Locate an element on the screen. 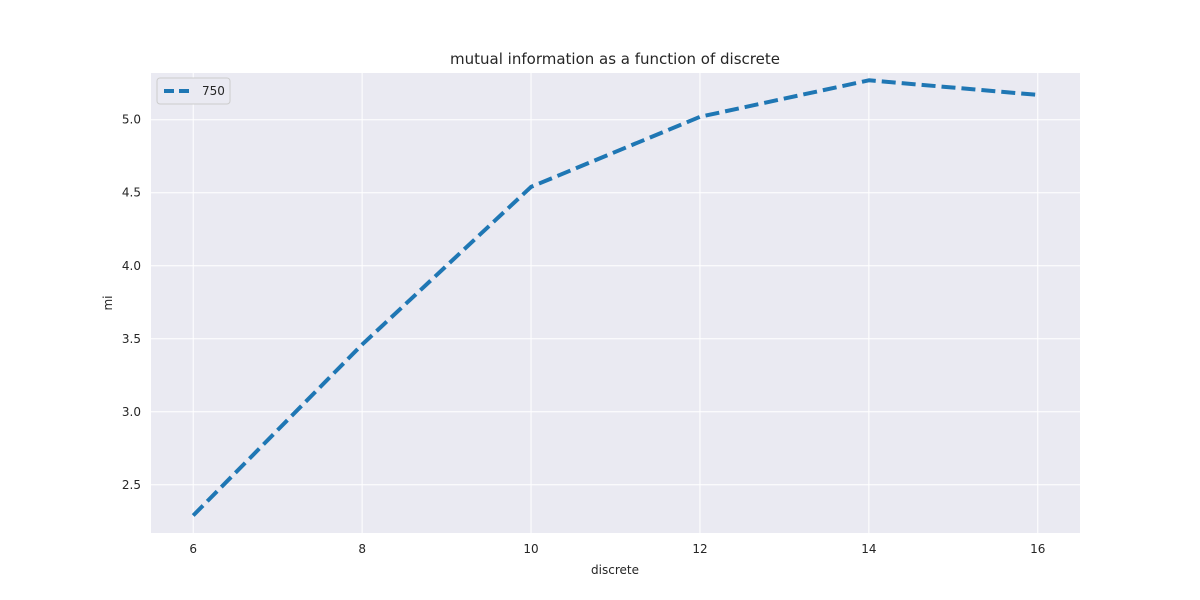 Image resolution: width=1200 pixels, height=600 pixels. x-tick-label: 12 is located at coordinates (699, 549).